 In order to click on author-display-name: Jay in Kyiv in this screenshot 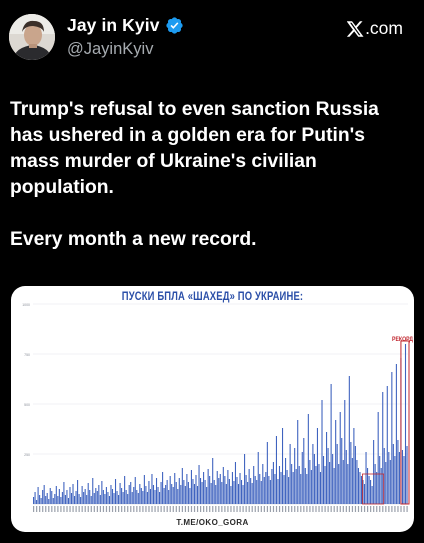, I will do `click(113, 24)`.